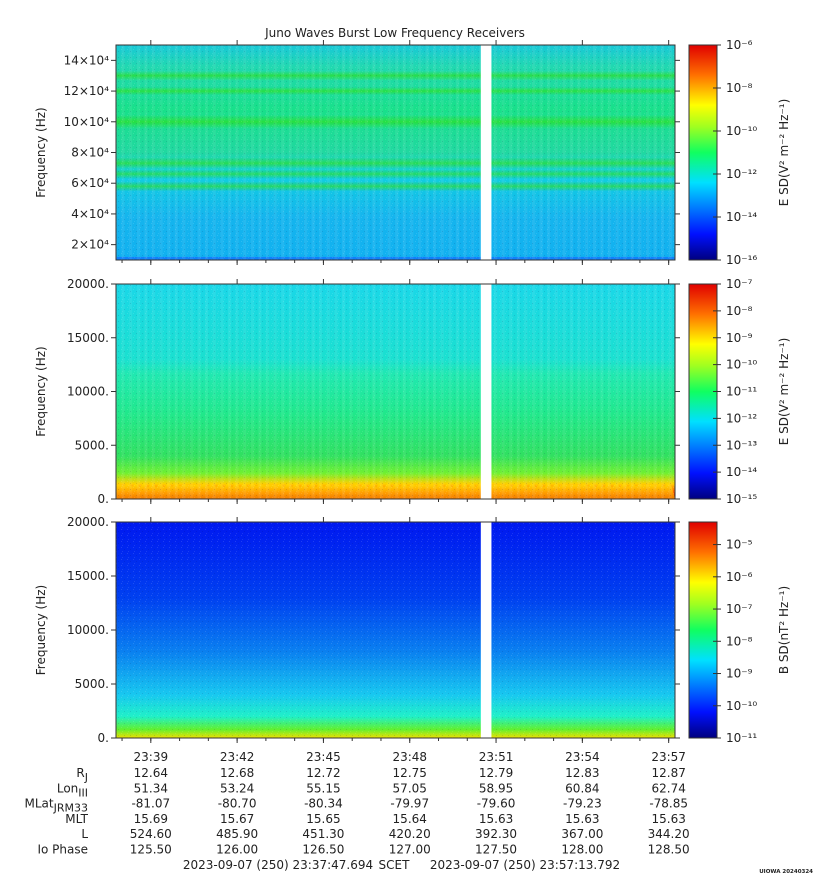  What do you see at coordinates (582, 834) in the screenshot?
I see `ephemeris-value: 367.00` at bounding box center [582, 834].